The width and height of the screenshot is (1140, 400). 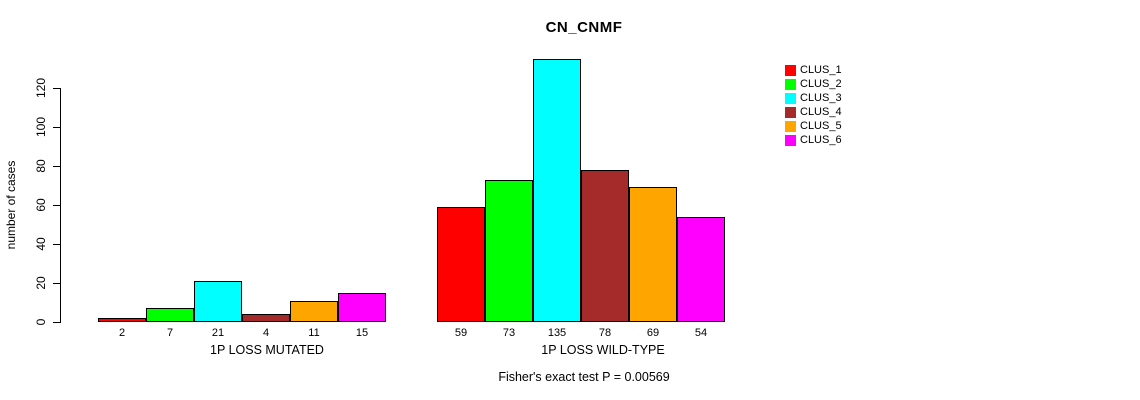 What do you see at coordinates (461, 333) in the screenshot?
I see `bar-value-label: 59` at bounding box center [461, 333].